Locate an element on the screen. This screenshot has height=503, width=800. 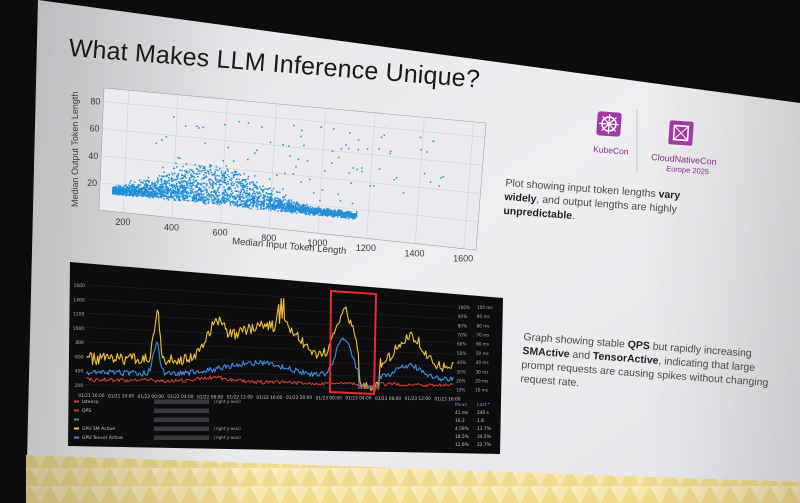
stats-header: Last * is located at coordinates (484, 405).